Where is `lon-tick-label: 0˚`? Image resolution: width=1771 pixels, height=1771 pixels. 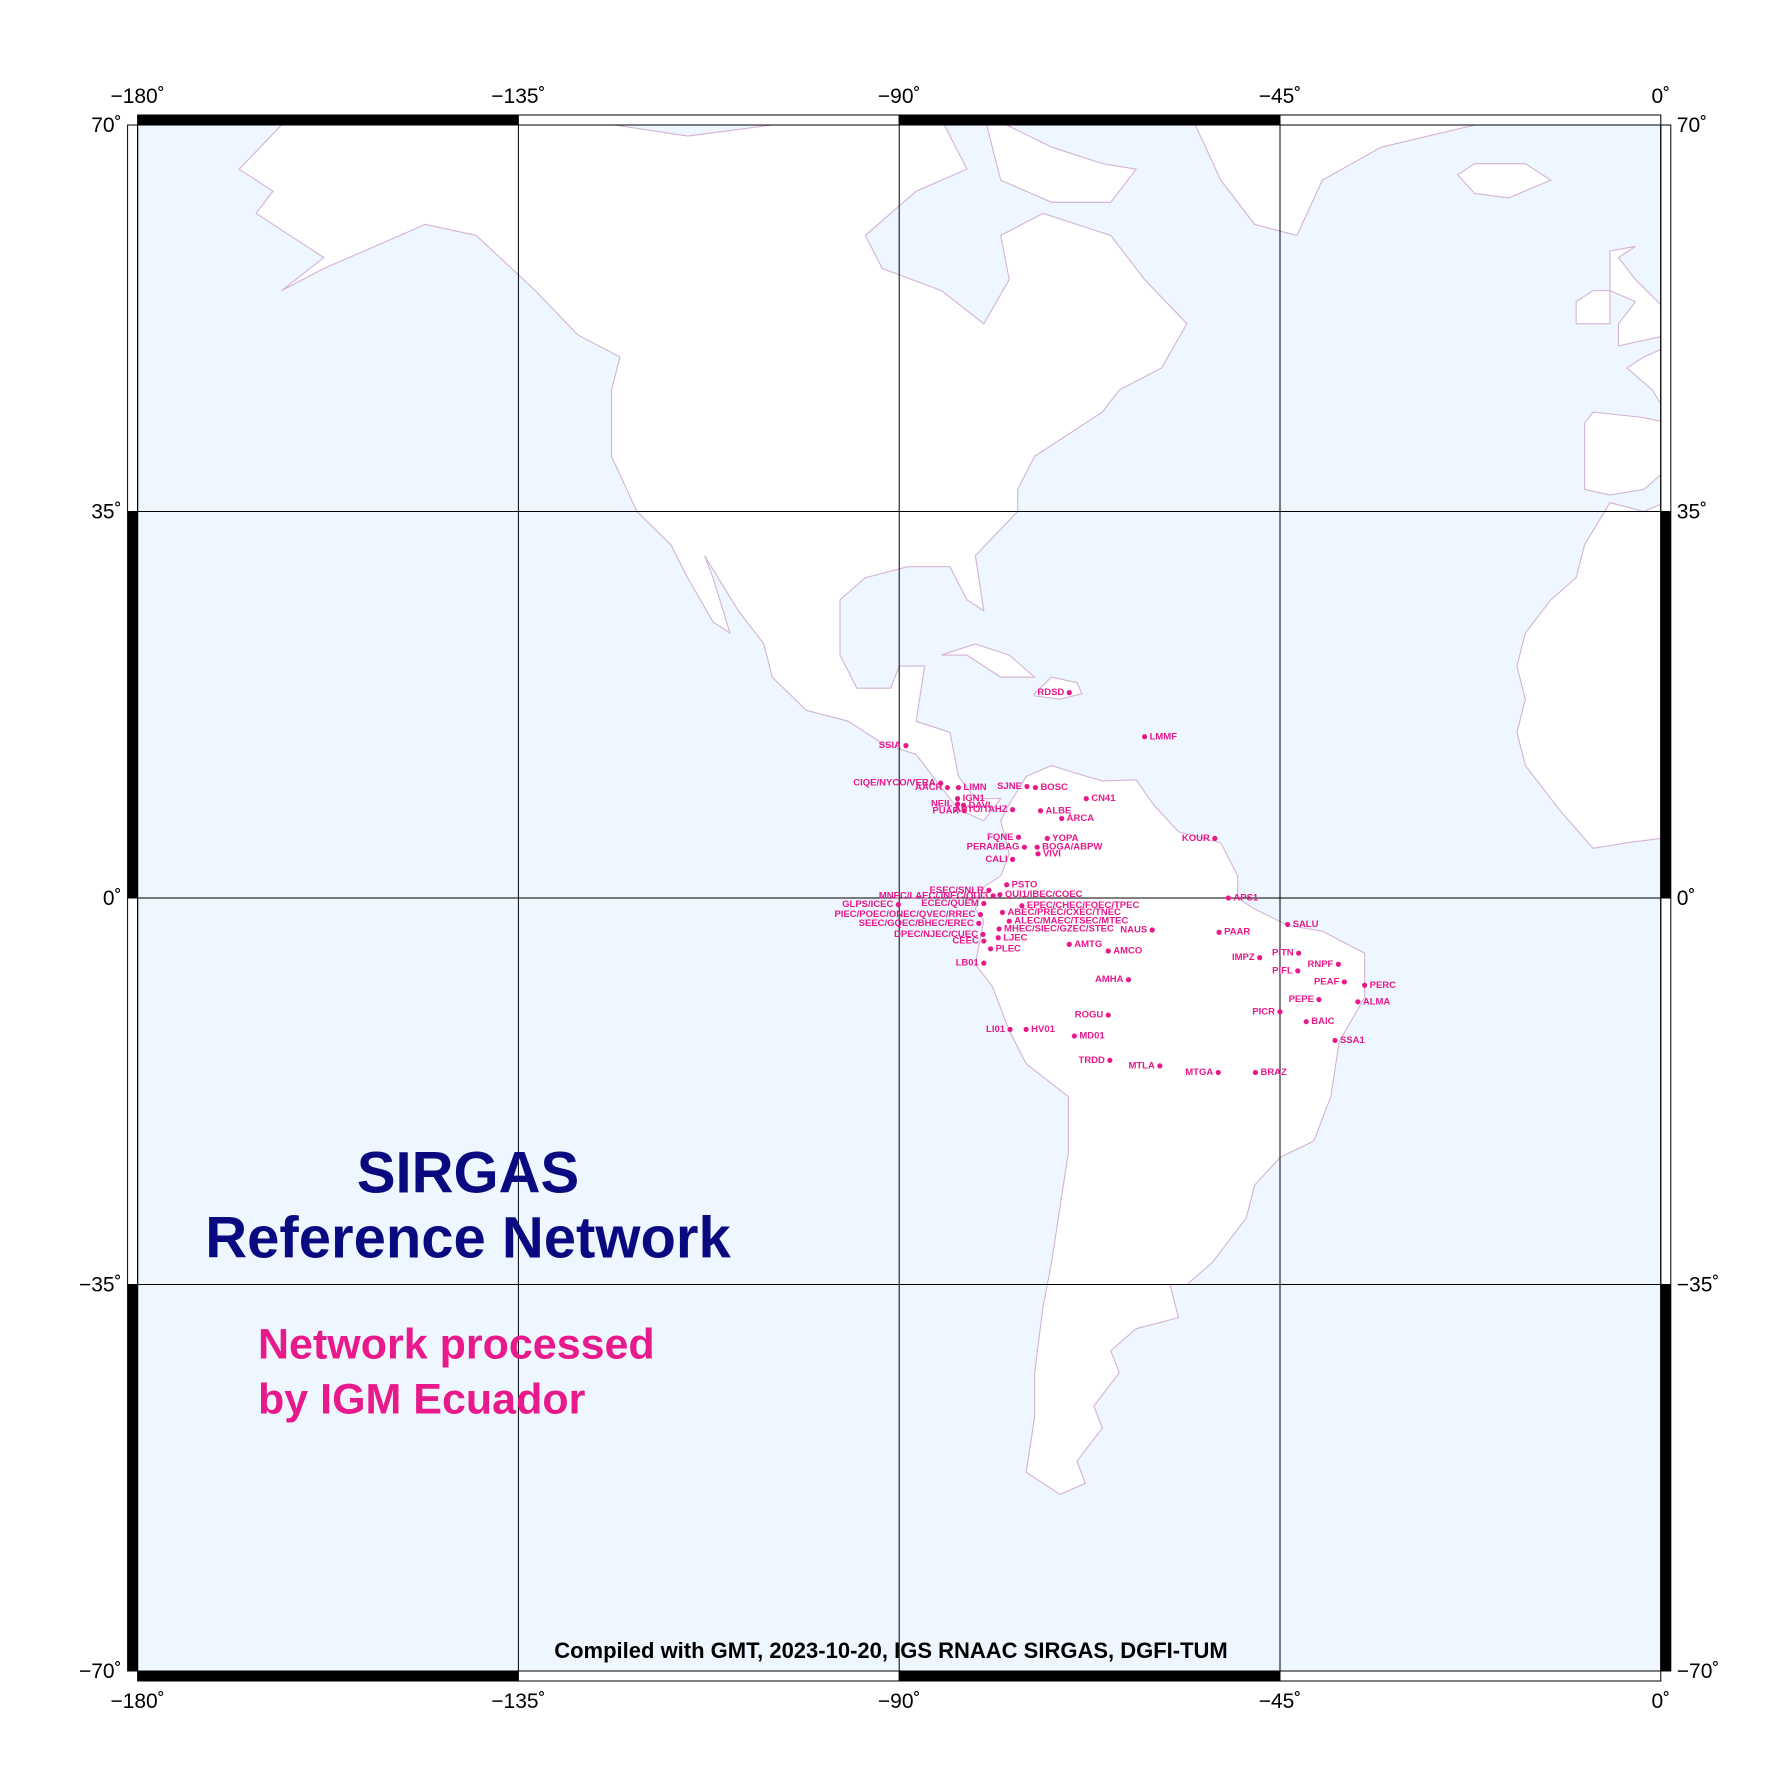
lon-tick-label: 0˚ is located at coordinates (1660, 1701).